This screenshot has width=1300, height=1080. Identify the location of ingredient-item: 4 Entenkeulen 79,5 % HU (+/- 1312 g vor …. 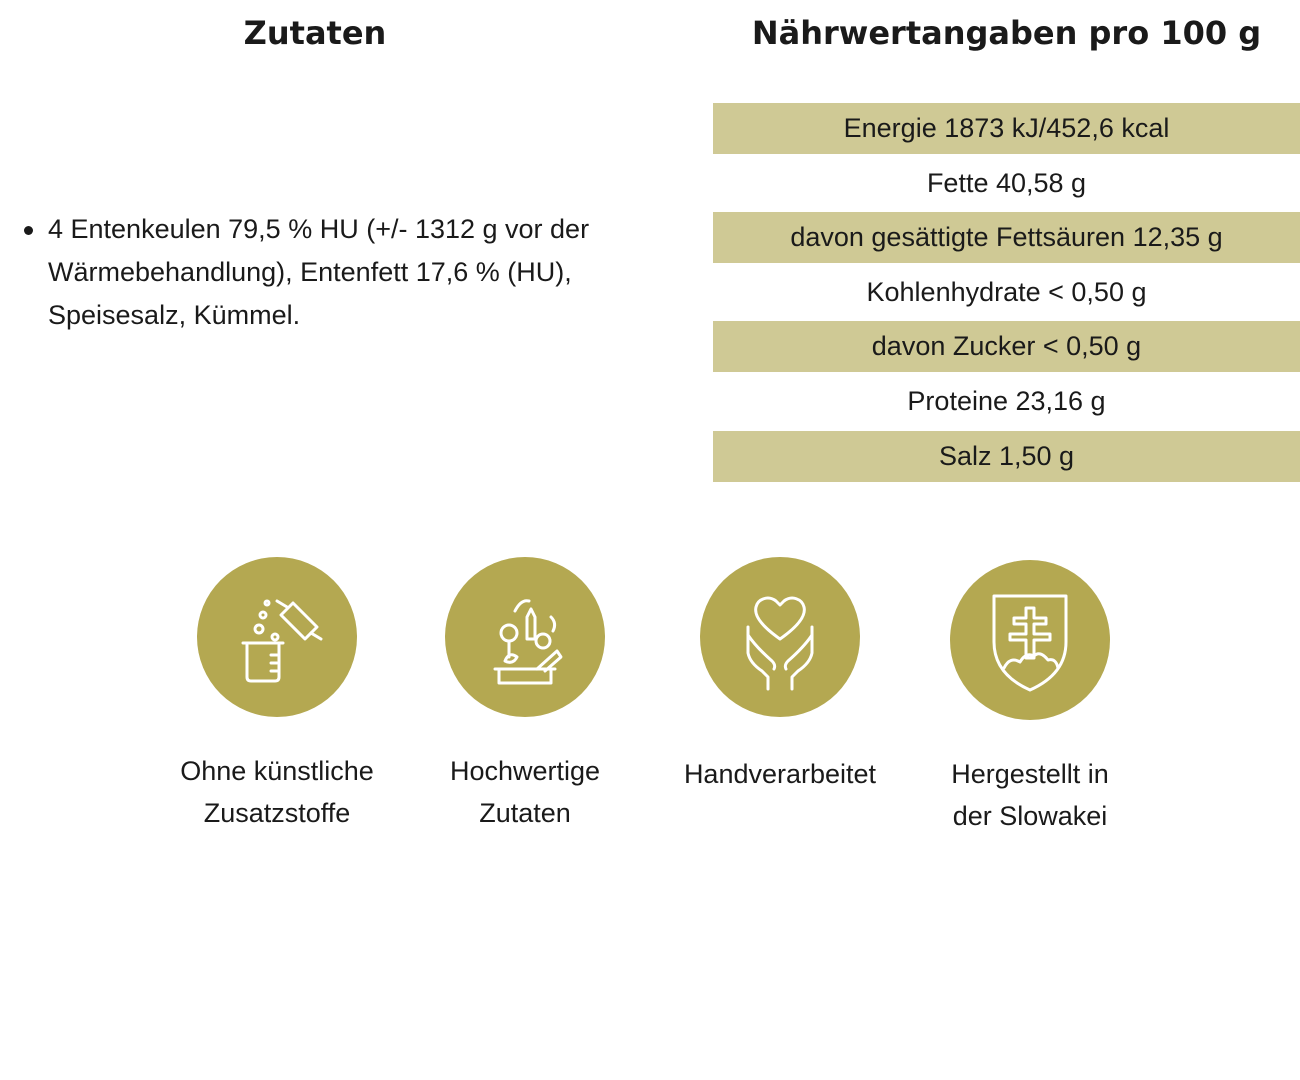
(350, 272).